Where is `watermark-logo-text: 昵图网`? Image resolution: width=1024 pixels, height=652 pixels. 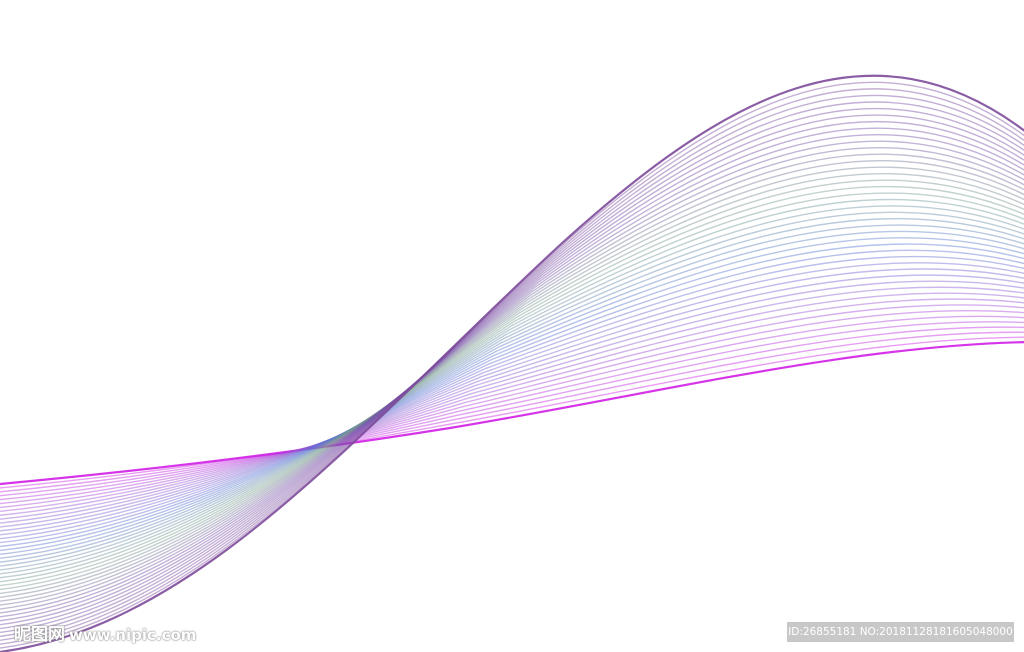
watermark-logo-text: 昵图网 is located at coordinates (39, 635).